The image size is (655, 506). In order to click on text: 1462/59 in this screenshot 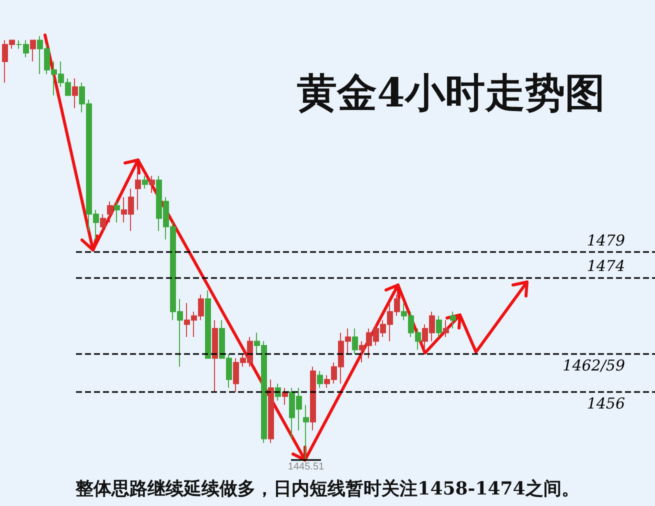, I will do `click(594, 365)`.